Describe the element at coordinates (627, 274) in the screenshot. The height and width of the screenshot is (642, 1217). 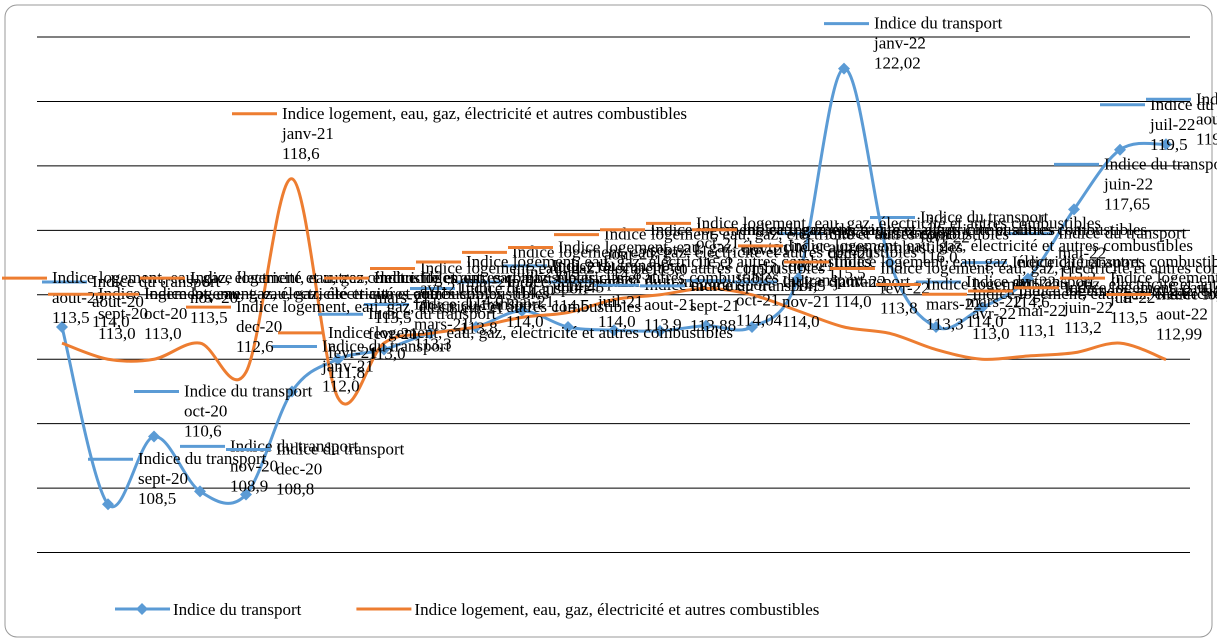
I see `data-label-value: 114,85` at that location.